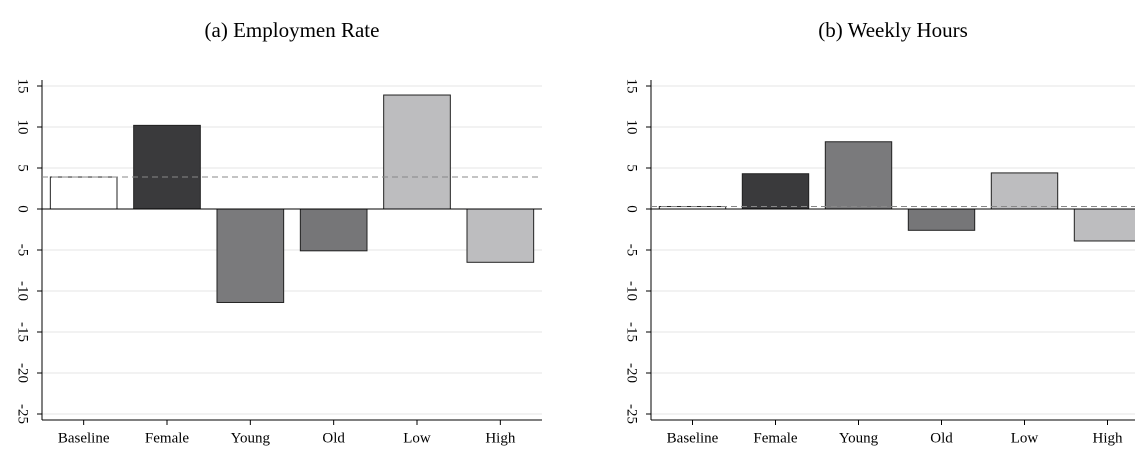 The image size is (1135, 450). Describe the element at coordinates (893, 30) in the screenshot. I see `chart-title: (b) Weekly Hours` at that location.